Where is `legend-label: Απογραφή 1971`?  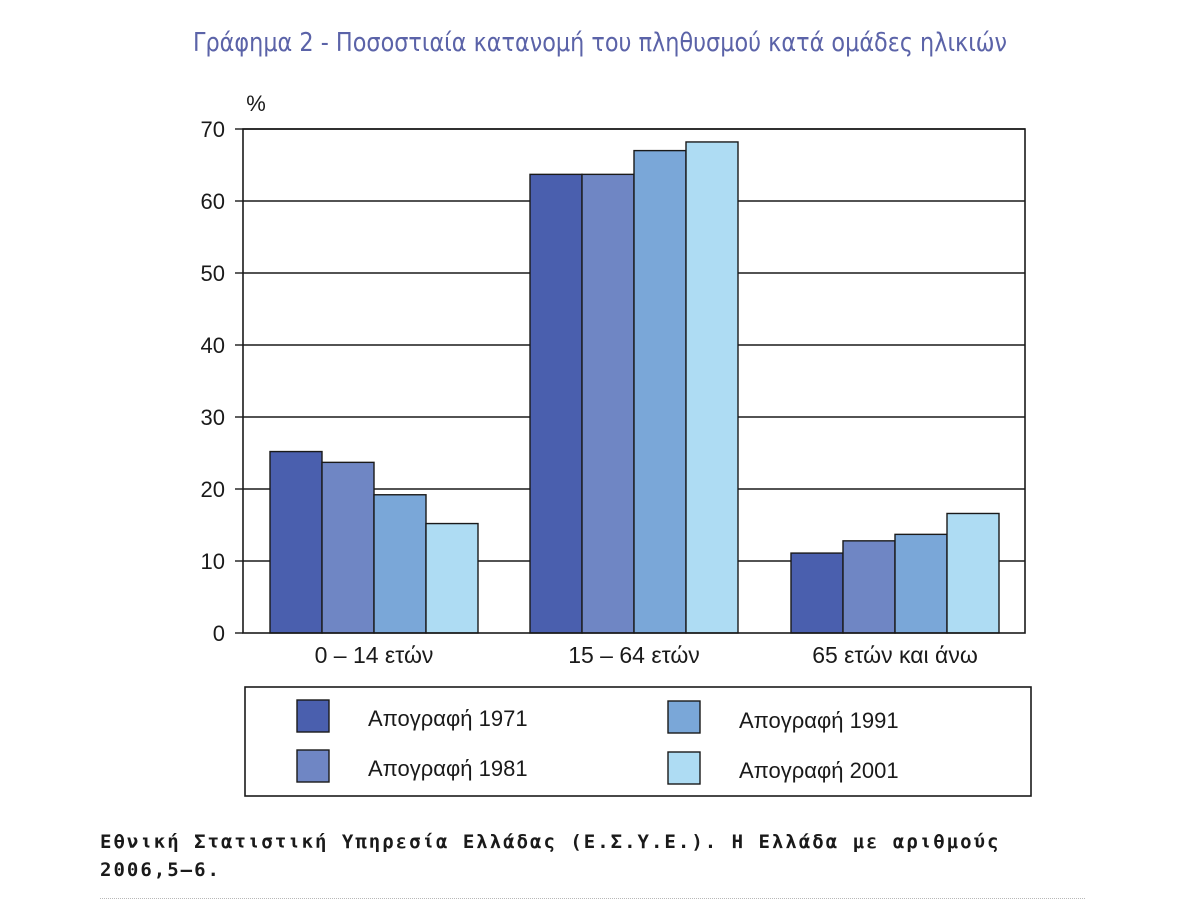 legend-label: Απογραφή 1971 is located at coordinates (448, 718).